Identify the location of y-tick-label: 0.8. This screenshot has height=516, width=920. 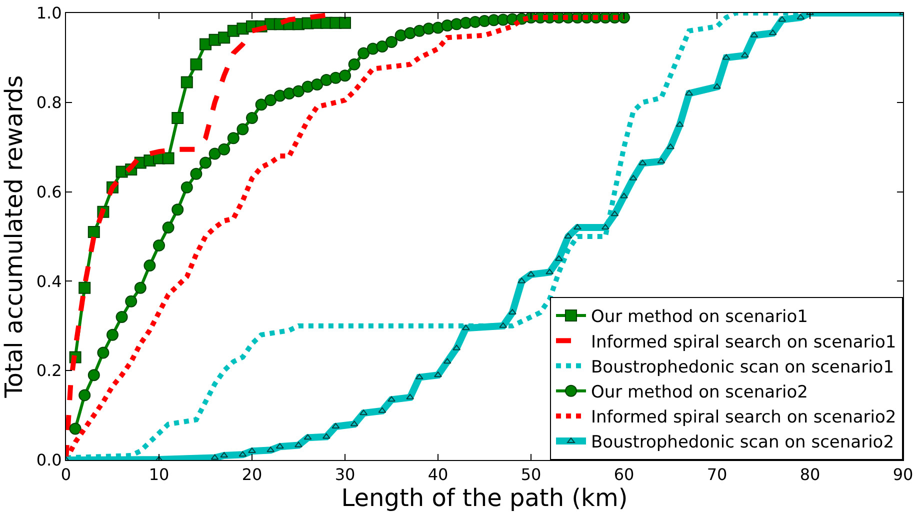
(49, 102).